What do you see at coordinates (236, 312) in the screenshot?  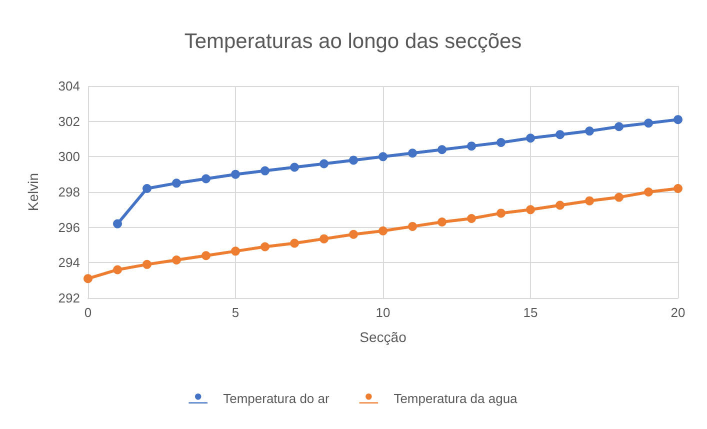 I see `x-tick-label: 5` at bounding box center [236, 312].